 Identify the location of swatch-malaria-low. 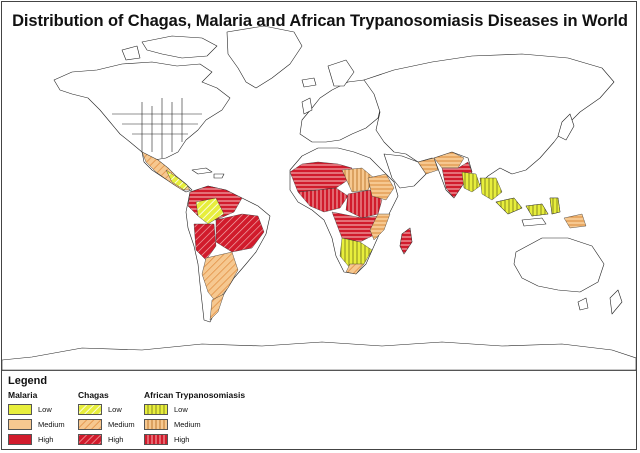
(20, 409).